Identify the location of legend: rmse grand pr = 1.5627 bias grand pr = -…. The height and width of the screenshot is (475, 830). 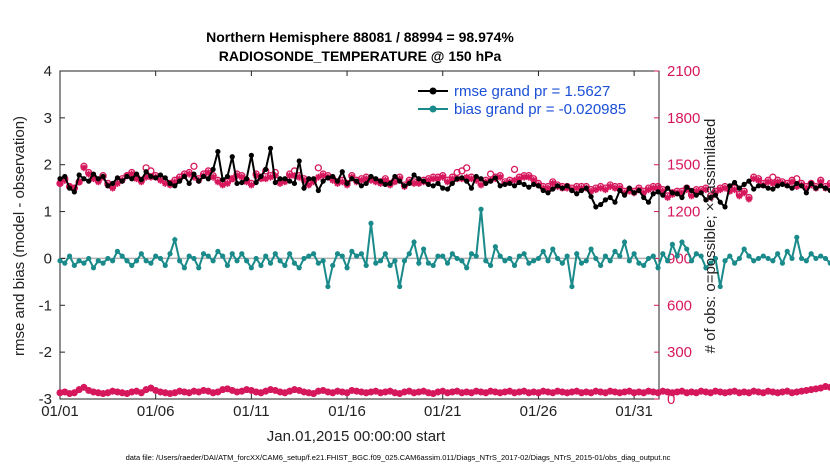
(522, 100).